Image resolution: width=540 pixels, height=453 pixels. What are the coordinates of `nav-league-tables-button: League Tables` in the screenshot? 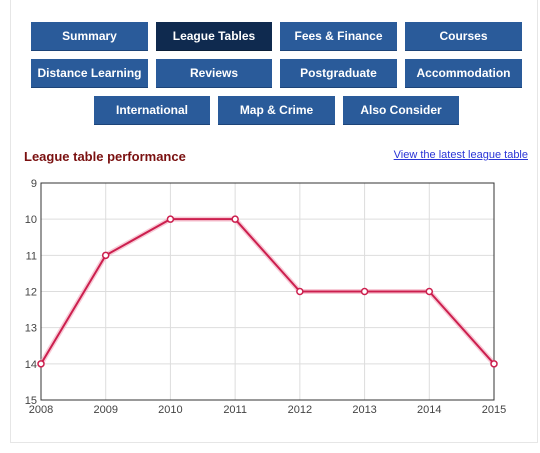 It's located at (214, 36).